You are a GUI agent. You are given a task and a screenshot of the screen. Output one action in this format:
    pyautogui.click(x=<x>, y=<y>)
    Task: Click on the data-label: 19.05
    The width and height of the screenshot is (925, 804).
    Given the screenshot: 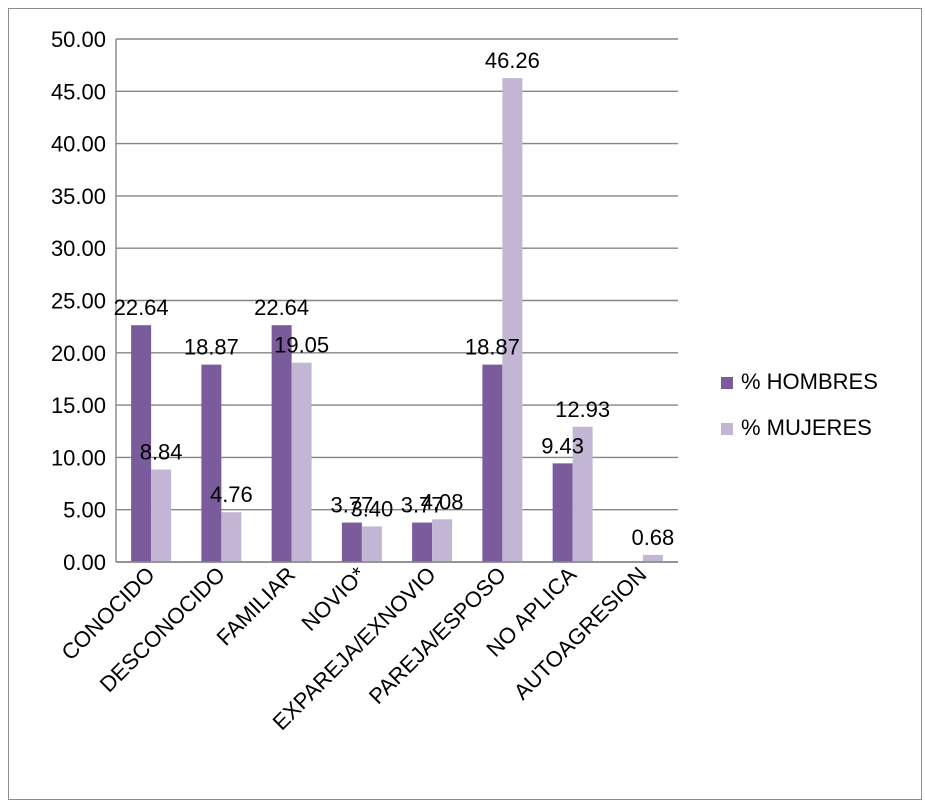 What is the action you would take?
    pyautogui.click(x=301, y=345)
    